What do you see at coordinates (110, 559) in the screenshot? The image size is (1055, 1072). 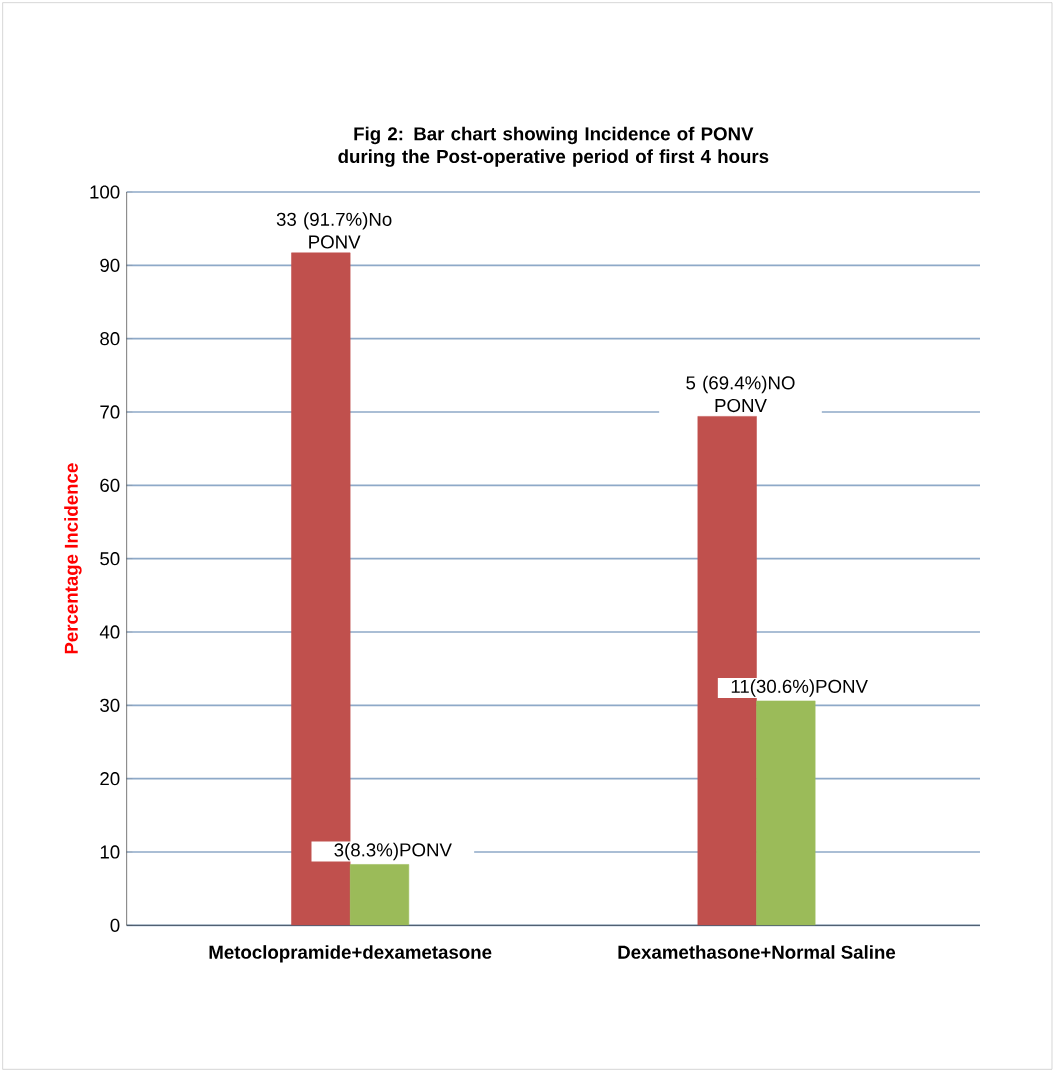 I see `y-tick-label: 50` at bounding box center [110, 559].